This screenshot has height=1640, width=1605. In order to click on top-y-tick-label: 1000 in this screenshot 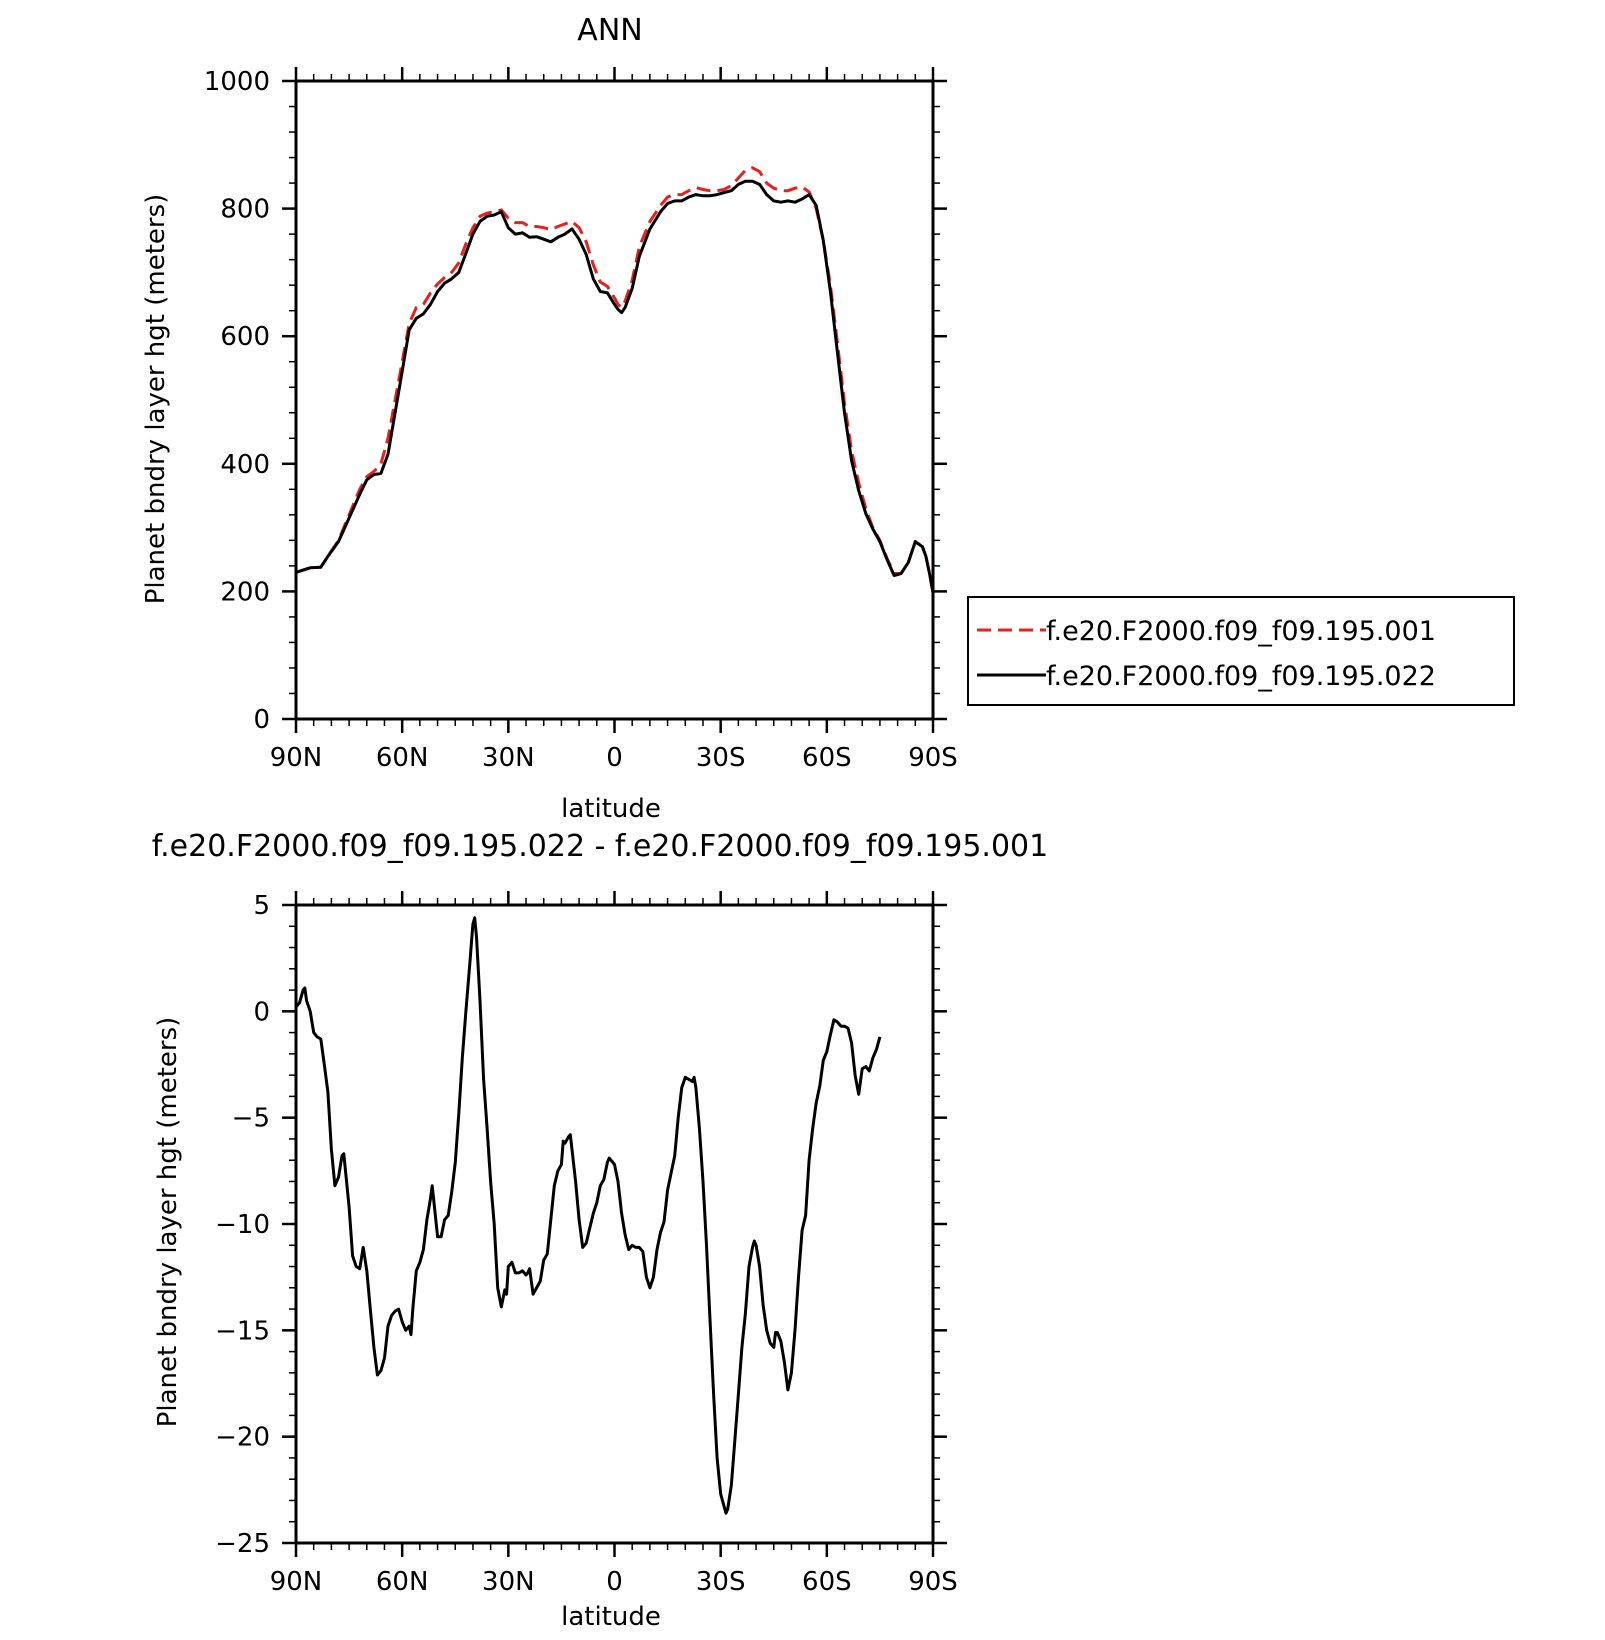, I will do `click(237, 82)`.